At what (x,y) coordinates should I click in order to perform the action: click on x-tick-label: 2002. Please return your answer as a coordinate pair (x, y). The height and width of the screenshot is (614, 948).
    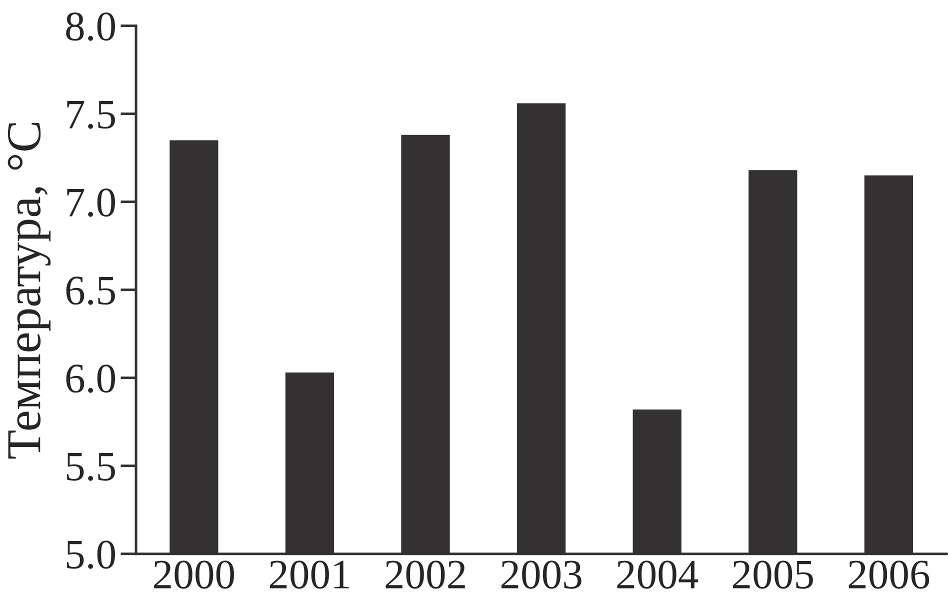
    Looking at the image, I should click on (425, 574).